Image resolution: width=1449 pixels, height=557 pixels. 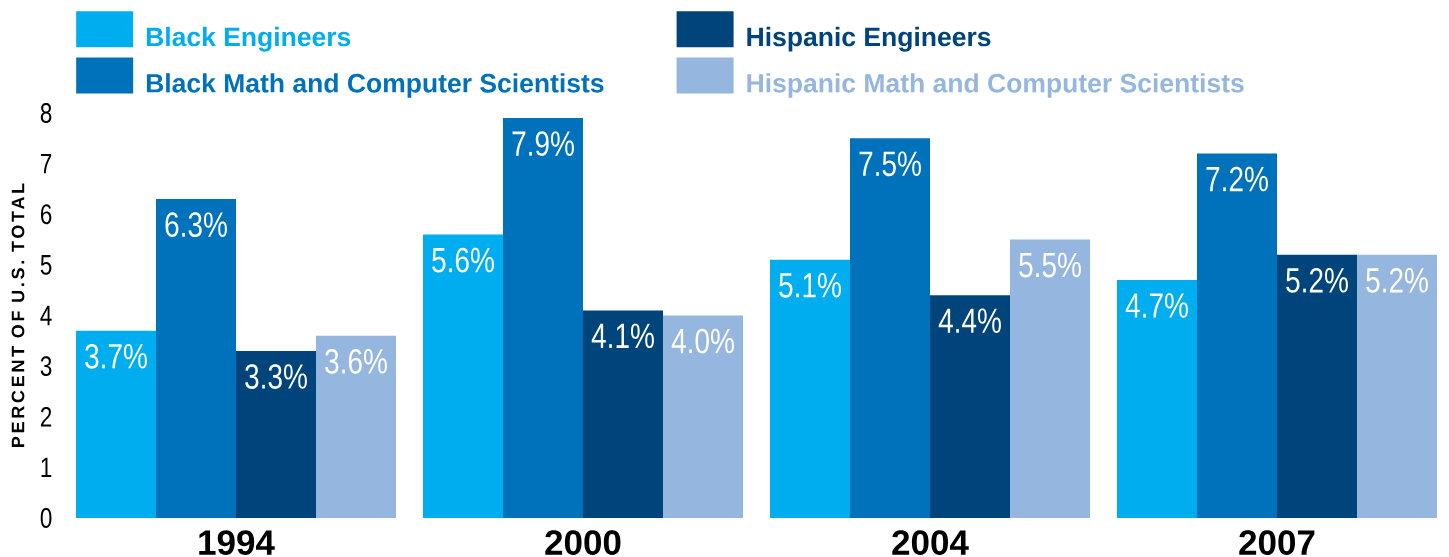 What do you see at coordinates (196, 225) in the screenshot?
I see `data-label: 6.3%` at bounding box center [196, 225].